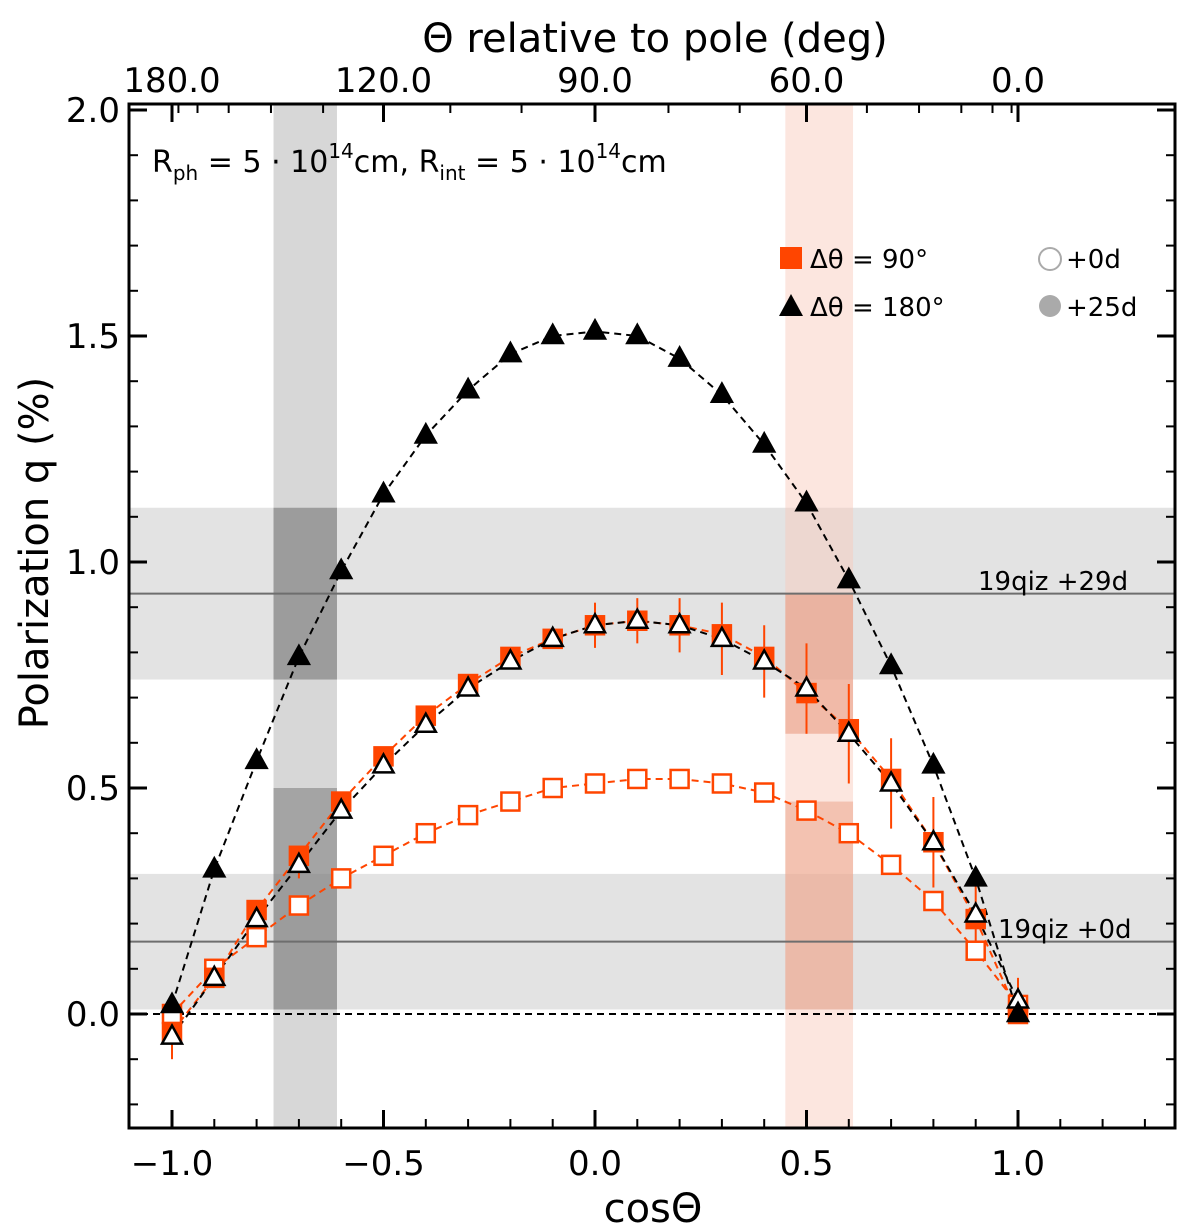 The height and width of the screenshot is (1230, 1200). Describe the element at coordinates (1050, 306) in the screenshot. I see `legend-filled-circle-marker` at that location.